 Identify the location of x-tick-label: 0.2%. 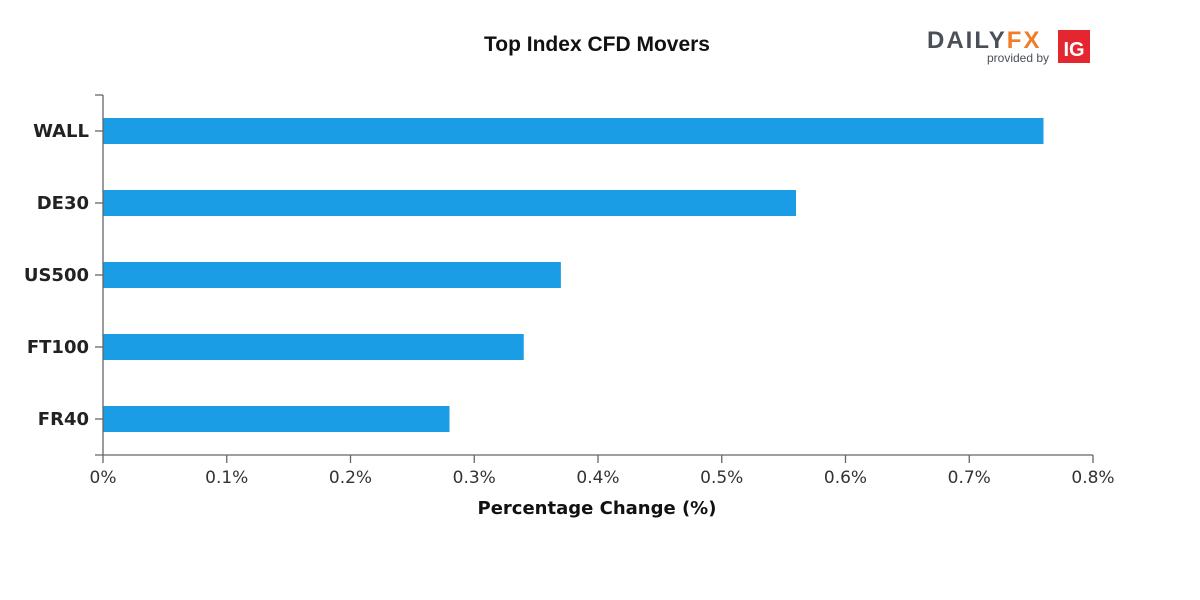
(350, 478).